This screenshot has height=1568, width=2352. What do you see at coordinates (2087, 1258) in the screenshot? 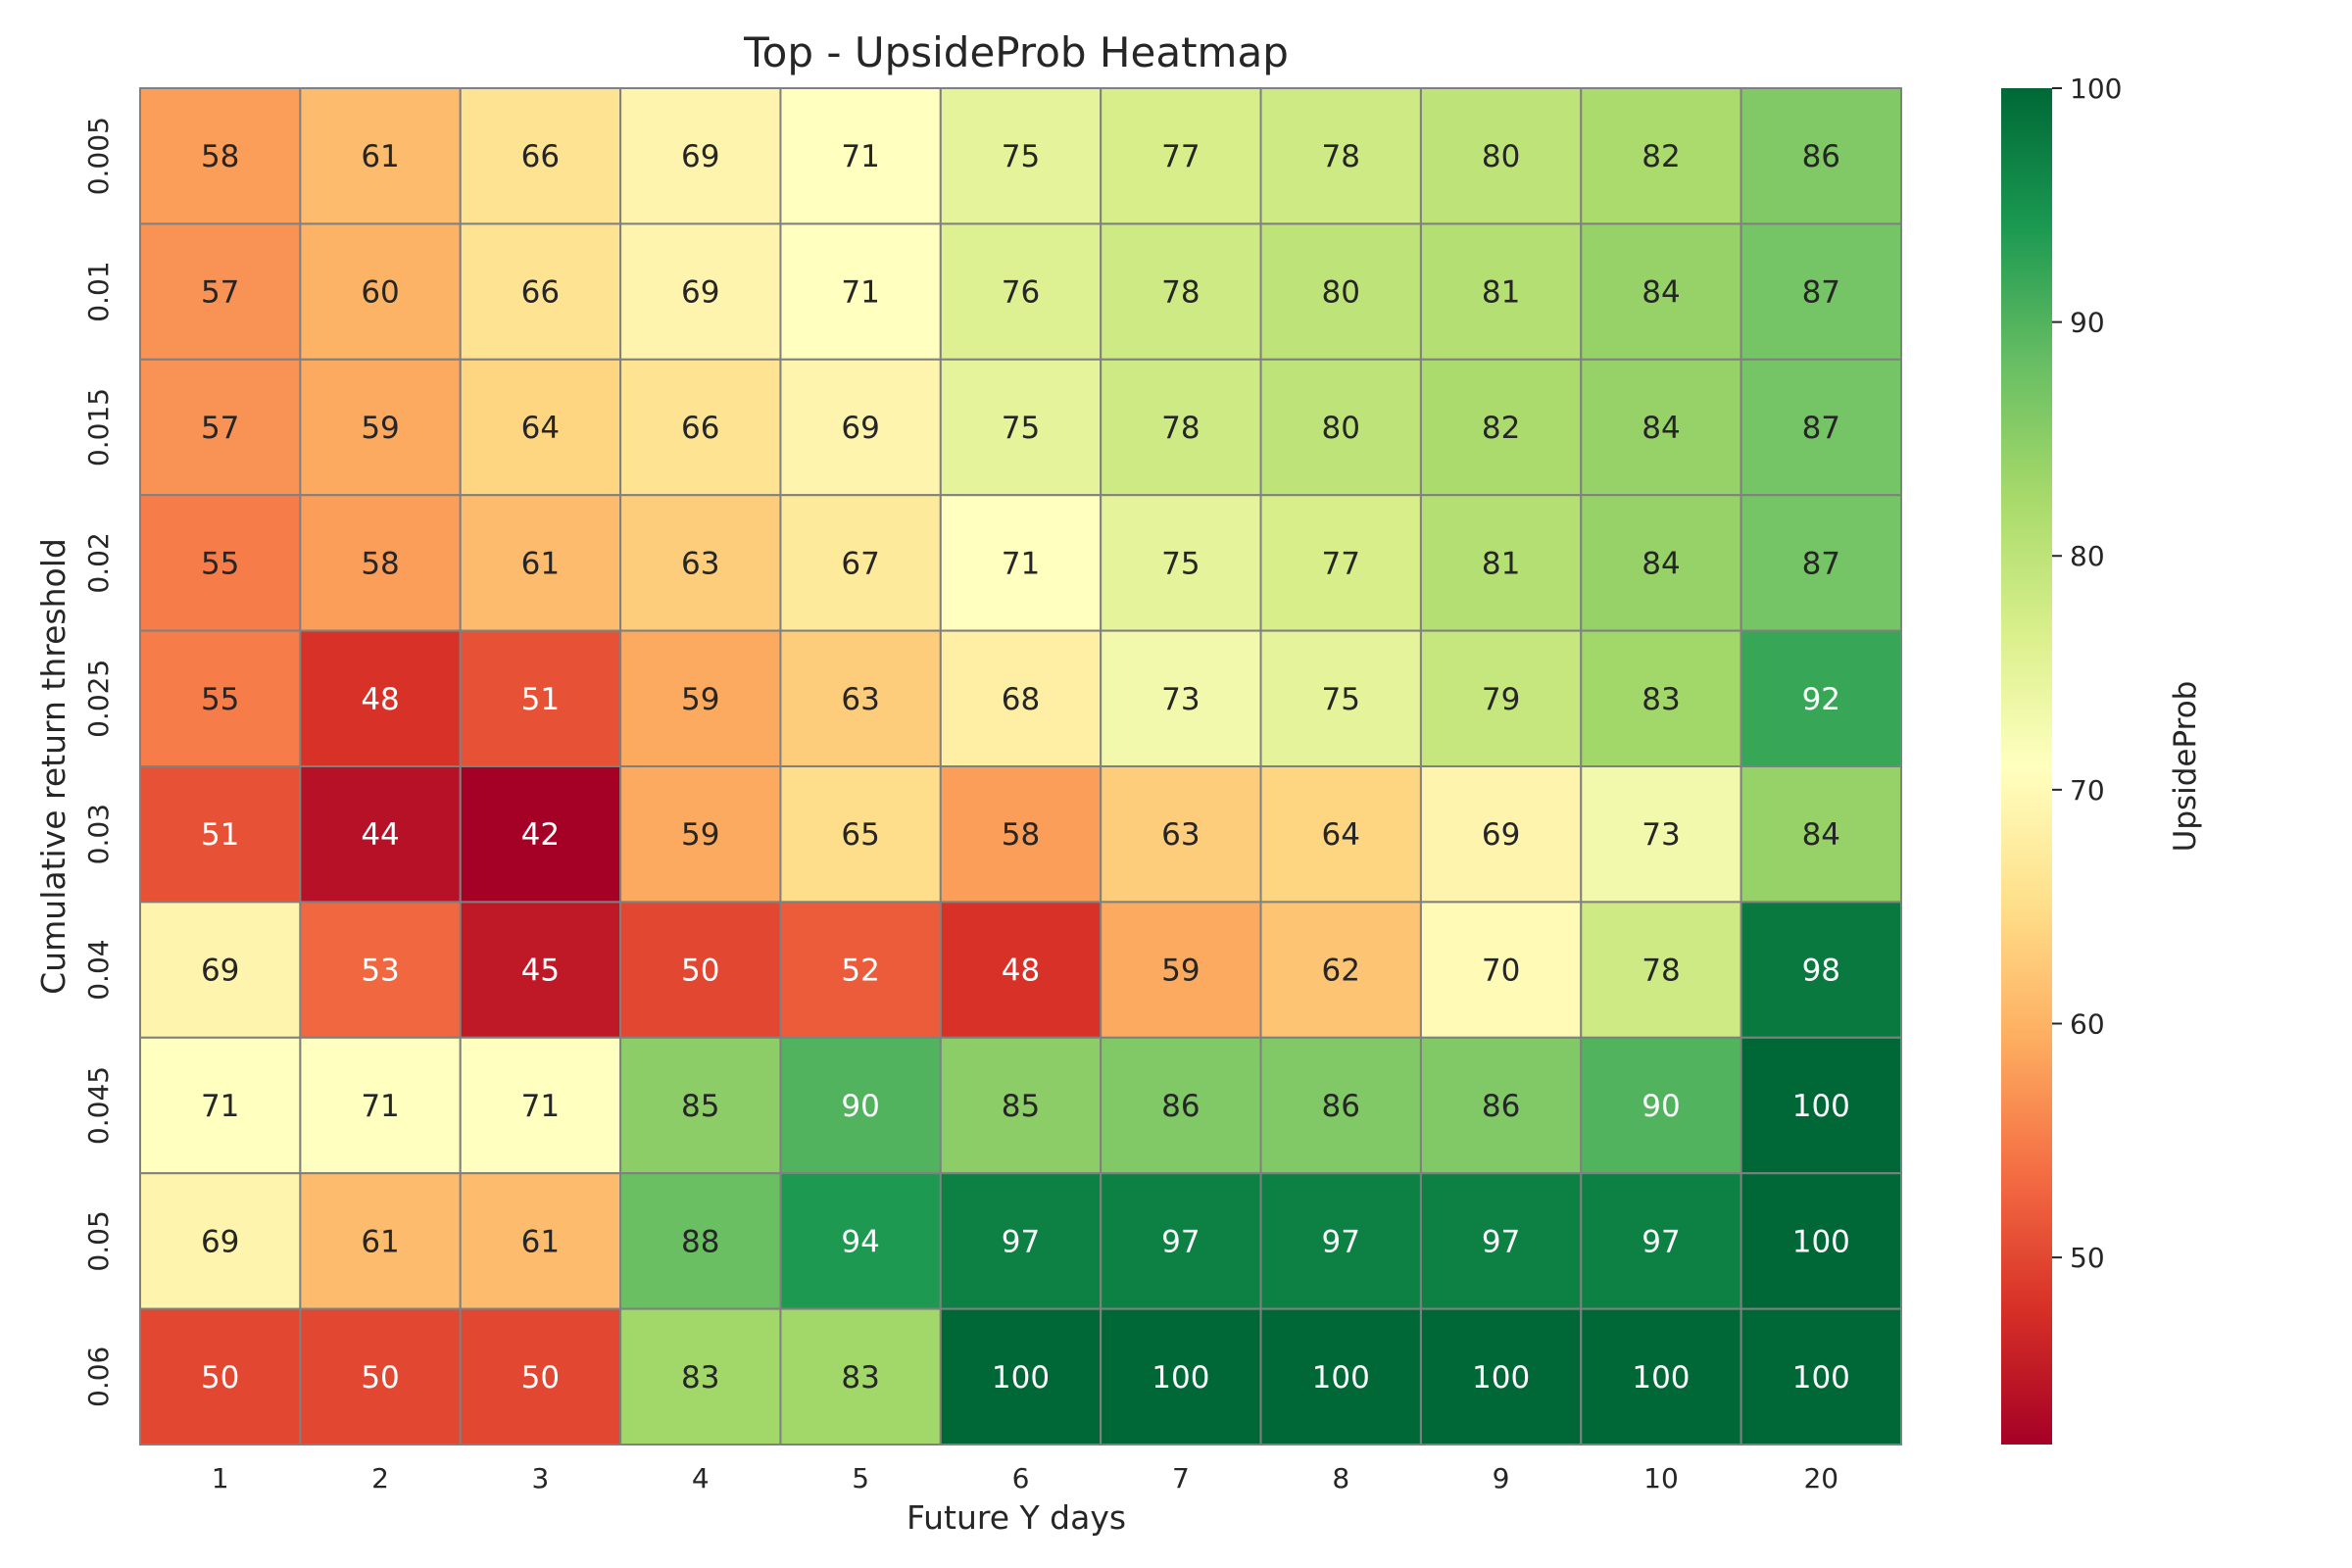
I see `colorbar-tick-label: 50` at bounding box center [2087, 1258].